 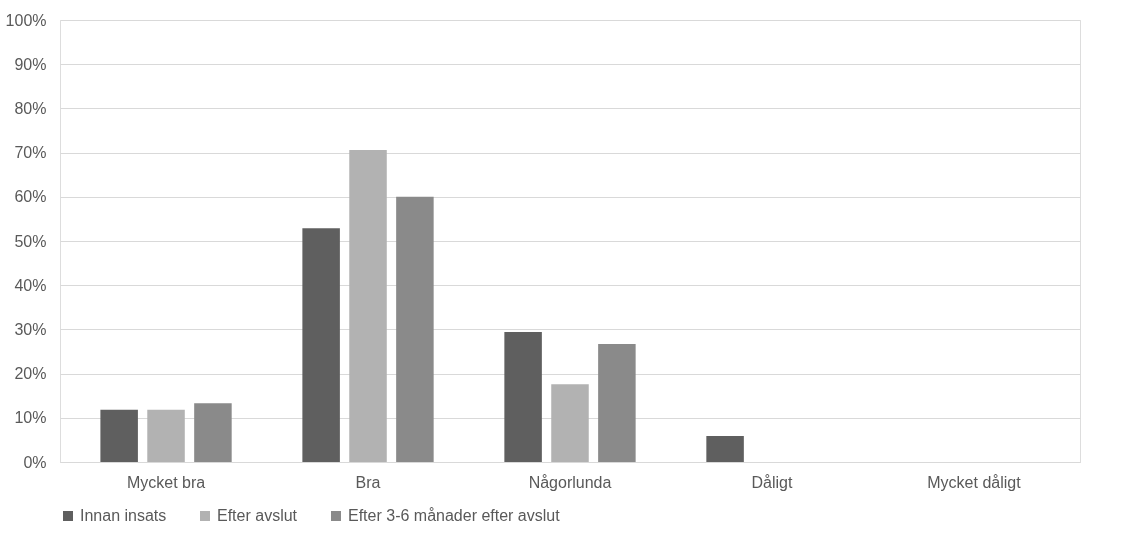 I want to click on y-tick-label: 60%, so click(x=30, y=197).